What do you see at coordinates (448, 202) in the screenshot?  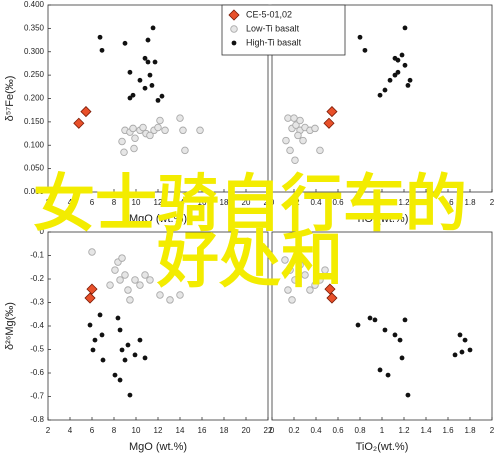 I see `x-tick-label: 1.6` at bounding box center [448, 202].